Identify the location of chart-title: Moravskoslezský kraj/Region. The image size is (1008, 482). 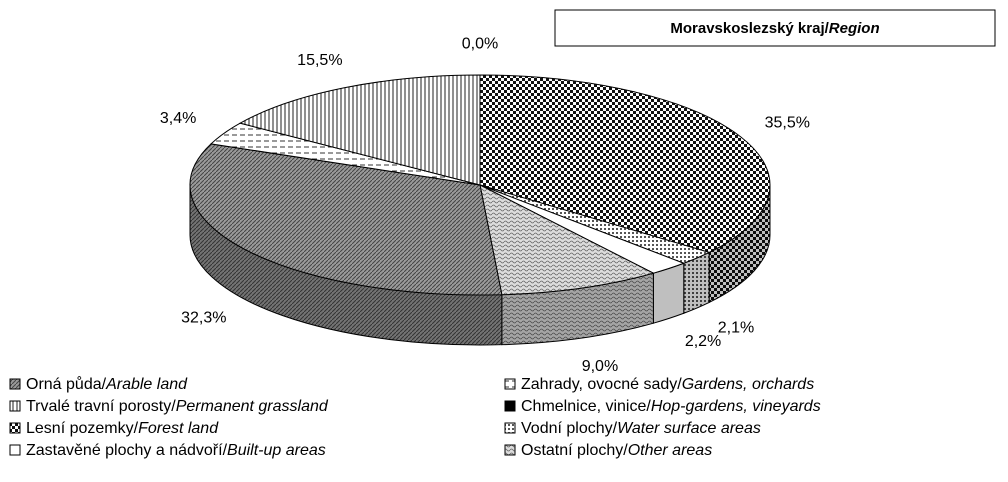
(774, 28).